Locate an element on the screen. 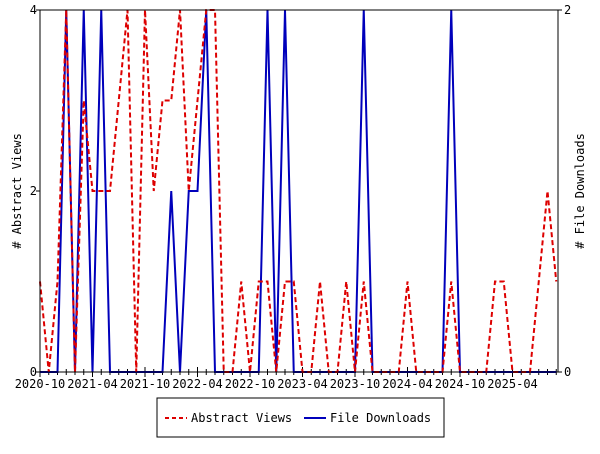 The image size is (600, 454). y-tick-label: 4 is located at coordinates (33, 10).